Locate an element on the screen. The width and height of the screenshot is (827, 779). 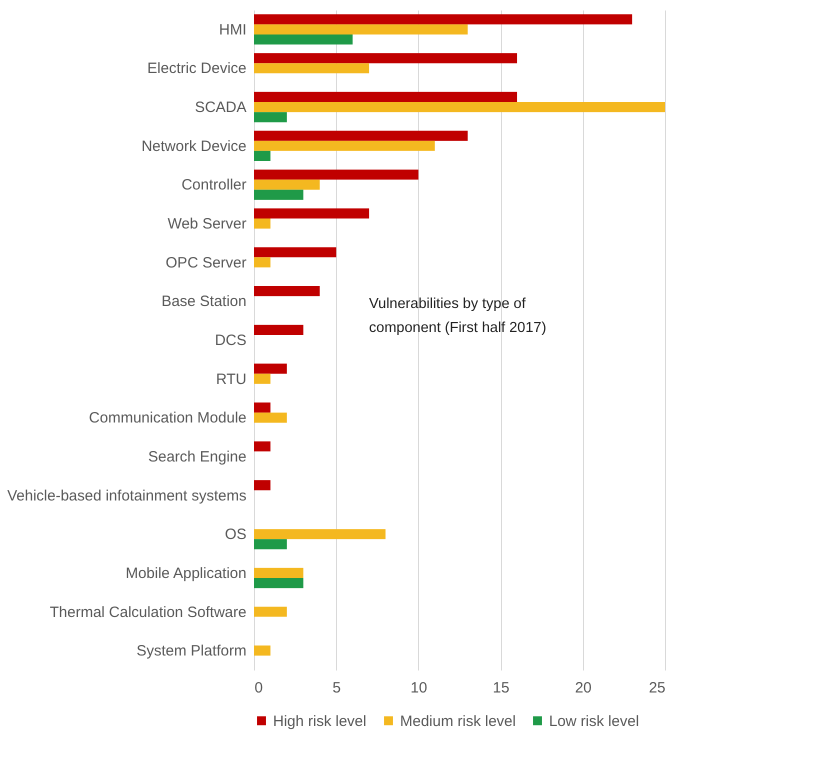
legend-label: Low risk level is located at coordinates (594, 721).